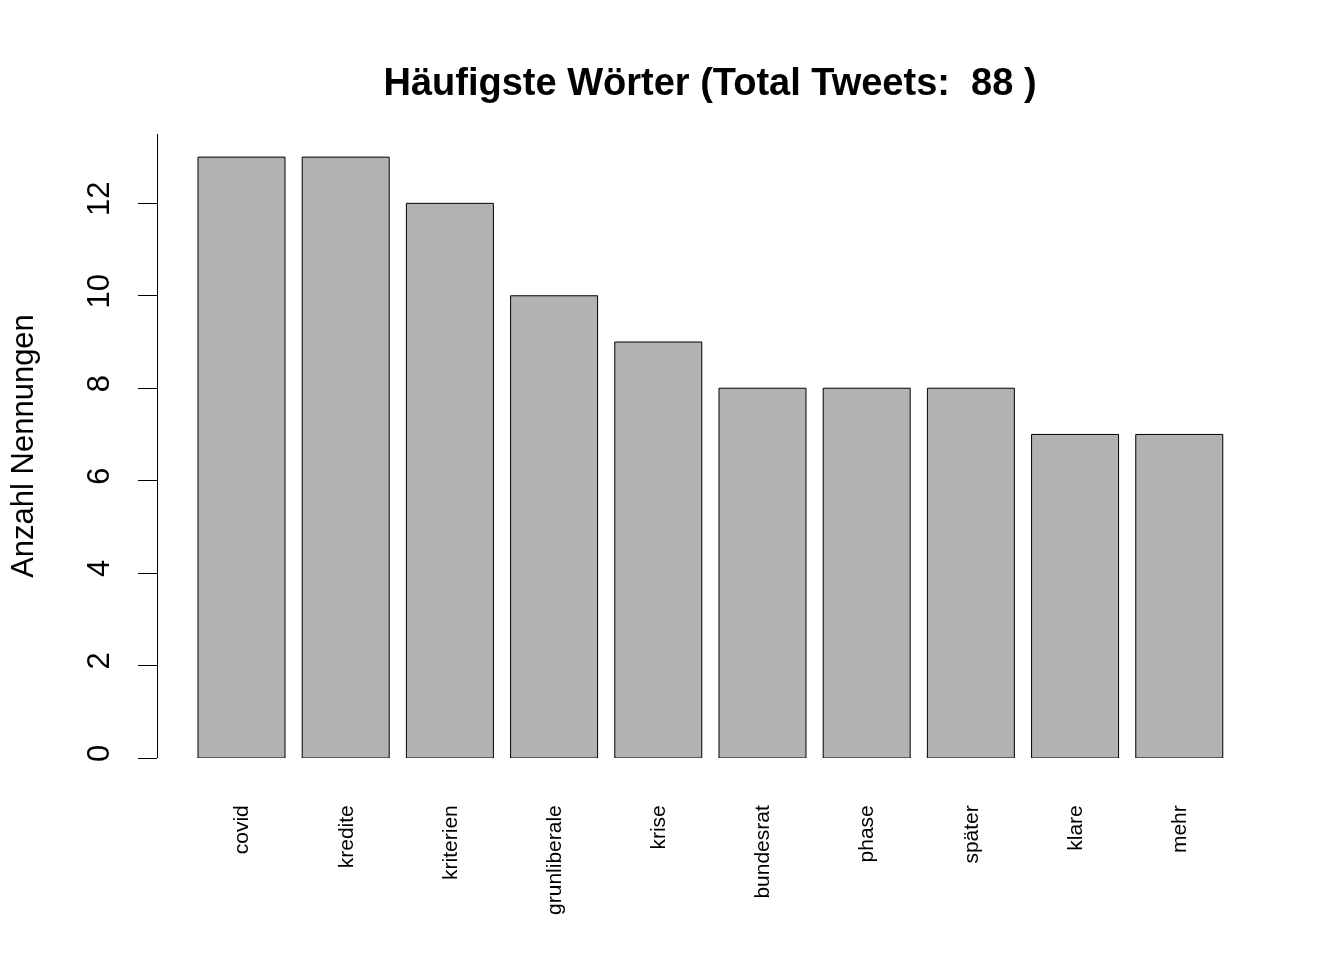  What do you see at coordinates (241, 830) in the screenshot?
I see `x-tick-label: covid` at bounding box center [241, 830].